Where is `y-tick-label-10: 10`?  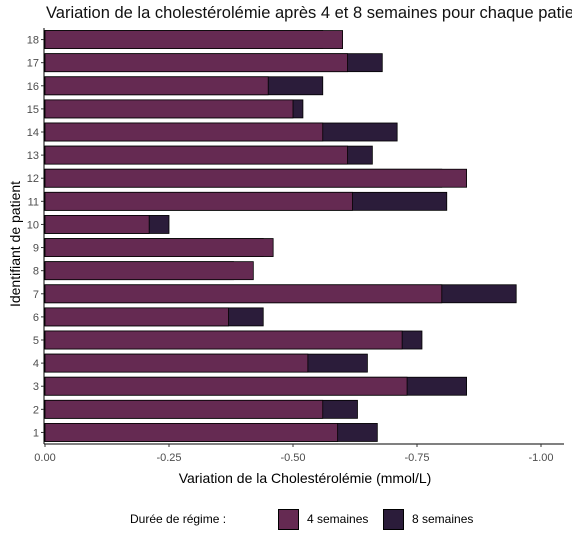
y-tick-label-10: 10 is located at coordinates (33, 225).